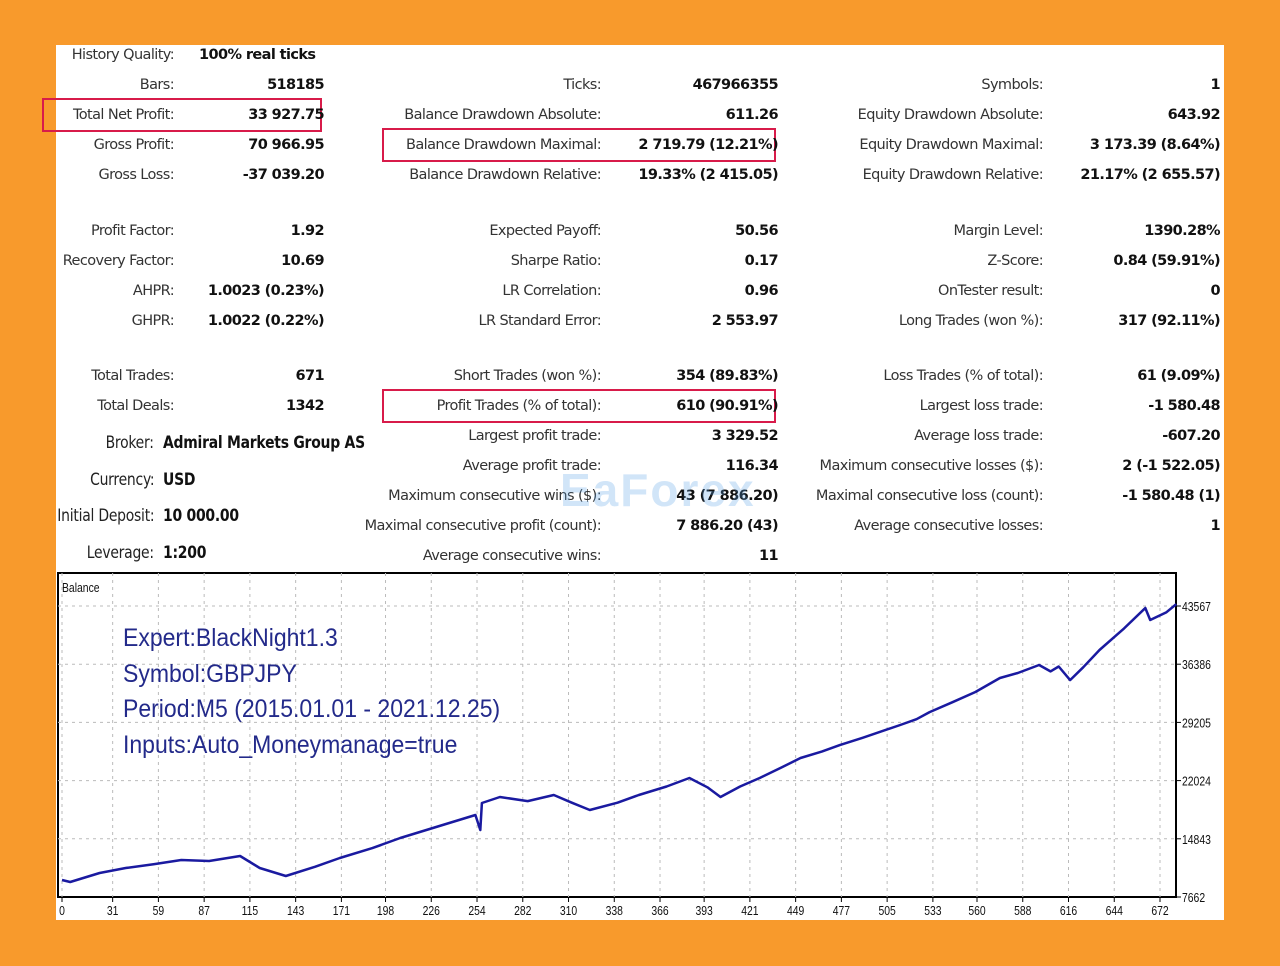 The width and height of the screenshot is (1280, 966). Describe the element at coordinates (283, 175) in the screenshot. I see `stat-value: -37 039.20` at that location.